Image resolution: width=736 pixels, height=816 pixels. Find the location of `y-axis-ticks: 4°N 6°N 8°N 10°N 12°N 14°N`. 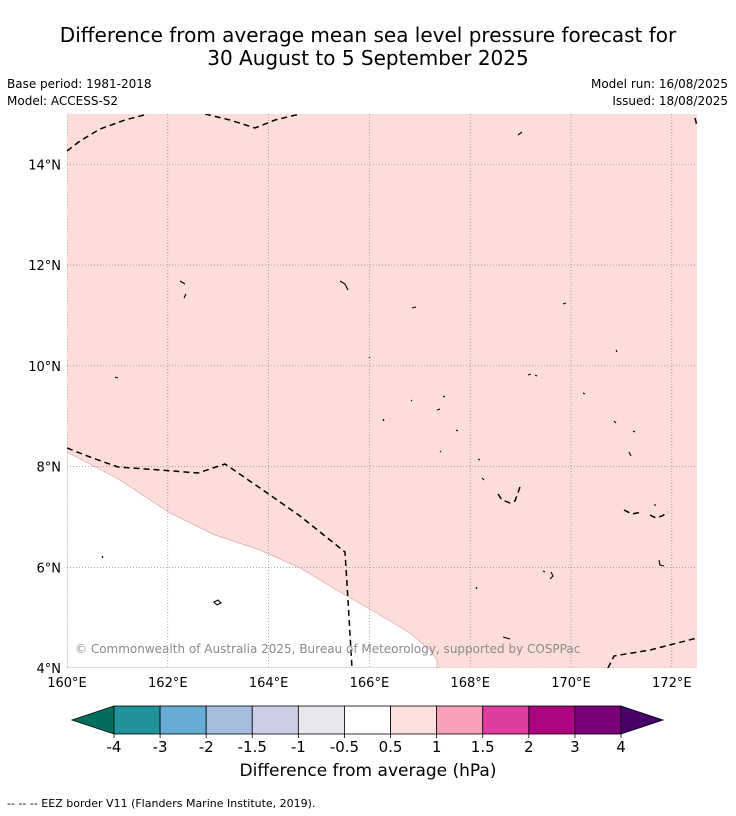

y-axis-ticks: 4°N 6°N 8°N 10°N 12°N 14°N is located at coordinates (44, 417).